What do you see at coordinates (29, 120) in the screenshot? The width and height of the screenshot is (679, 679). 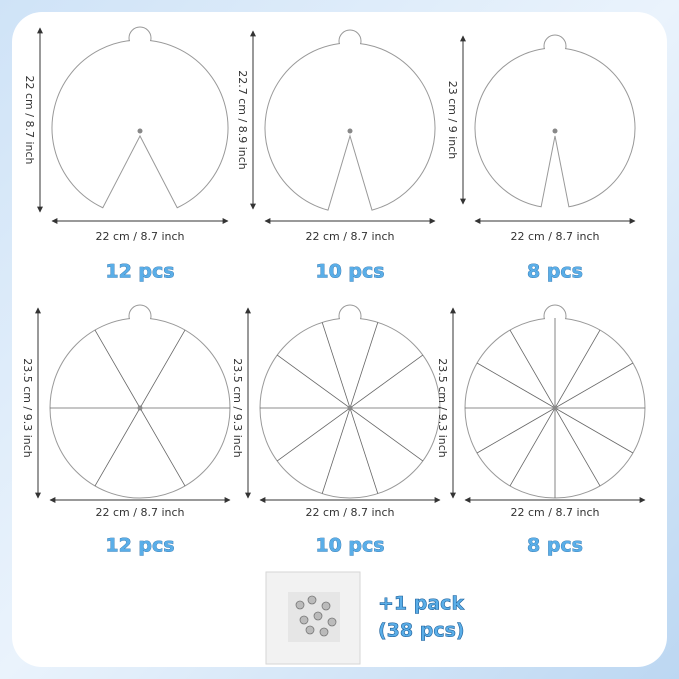 I see `height-label: 22 cm / 8.7 inch` at bounding box center [29, 120].